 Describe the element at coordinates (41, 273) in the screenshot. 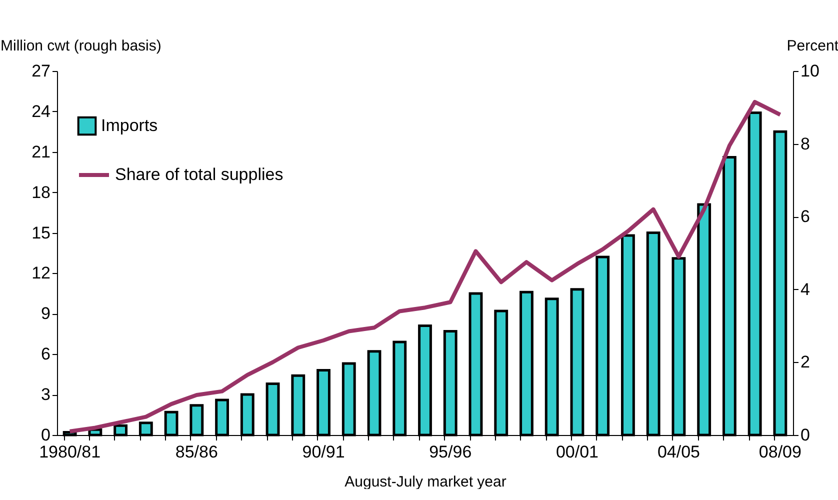

I see `y-tick-label: 12` at that location.